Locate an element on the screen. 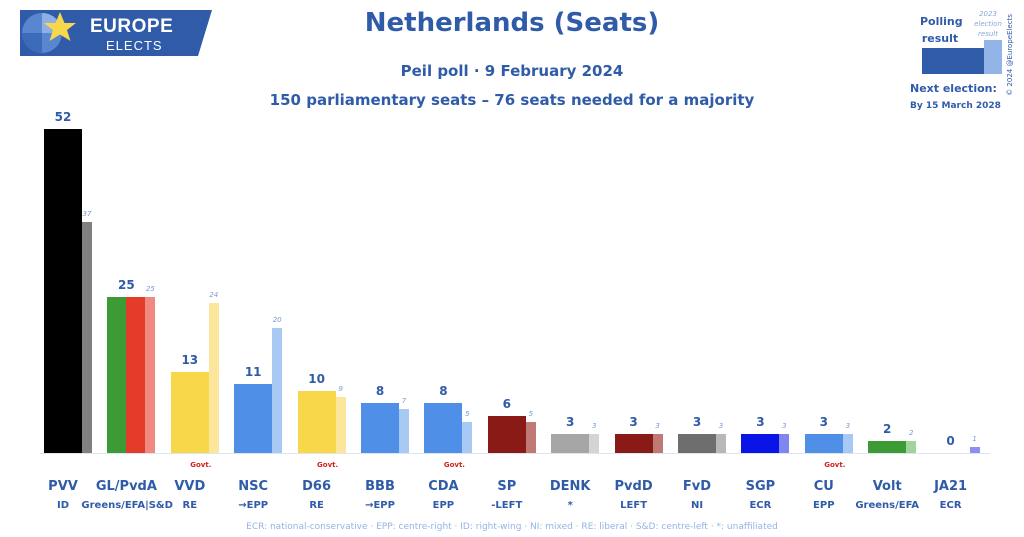  logo-line1: EUROPE is located at coordinates (132, 26).